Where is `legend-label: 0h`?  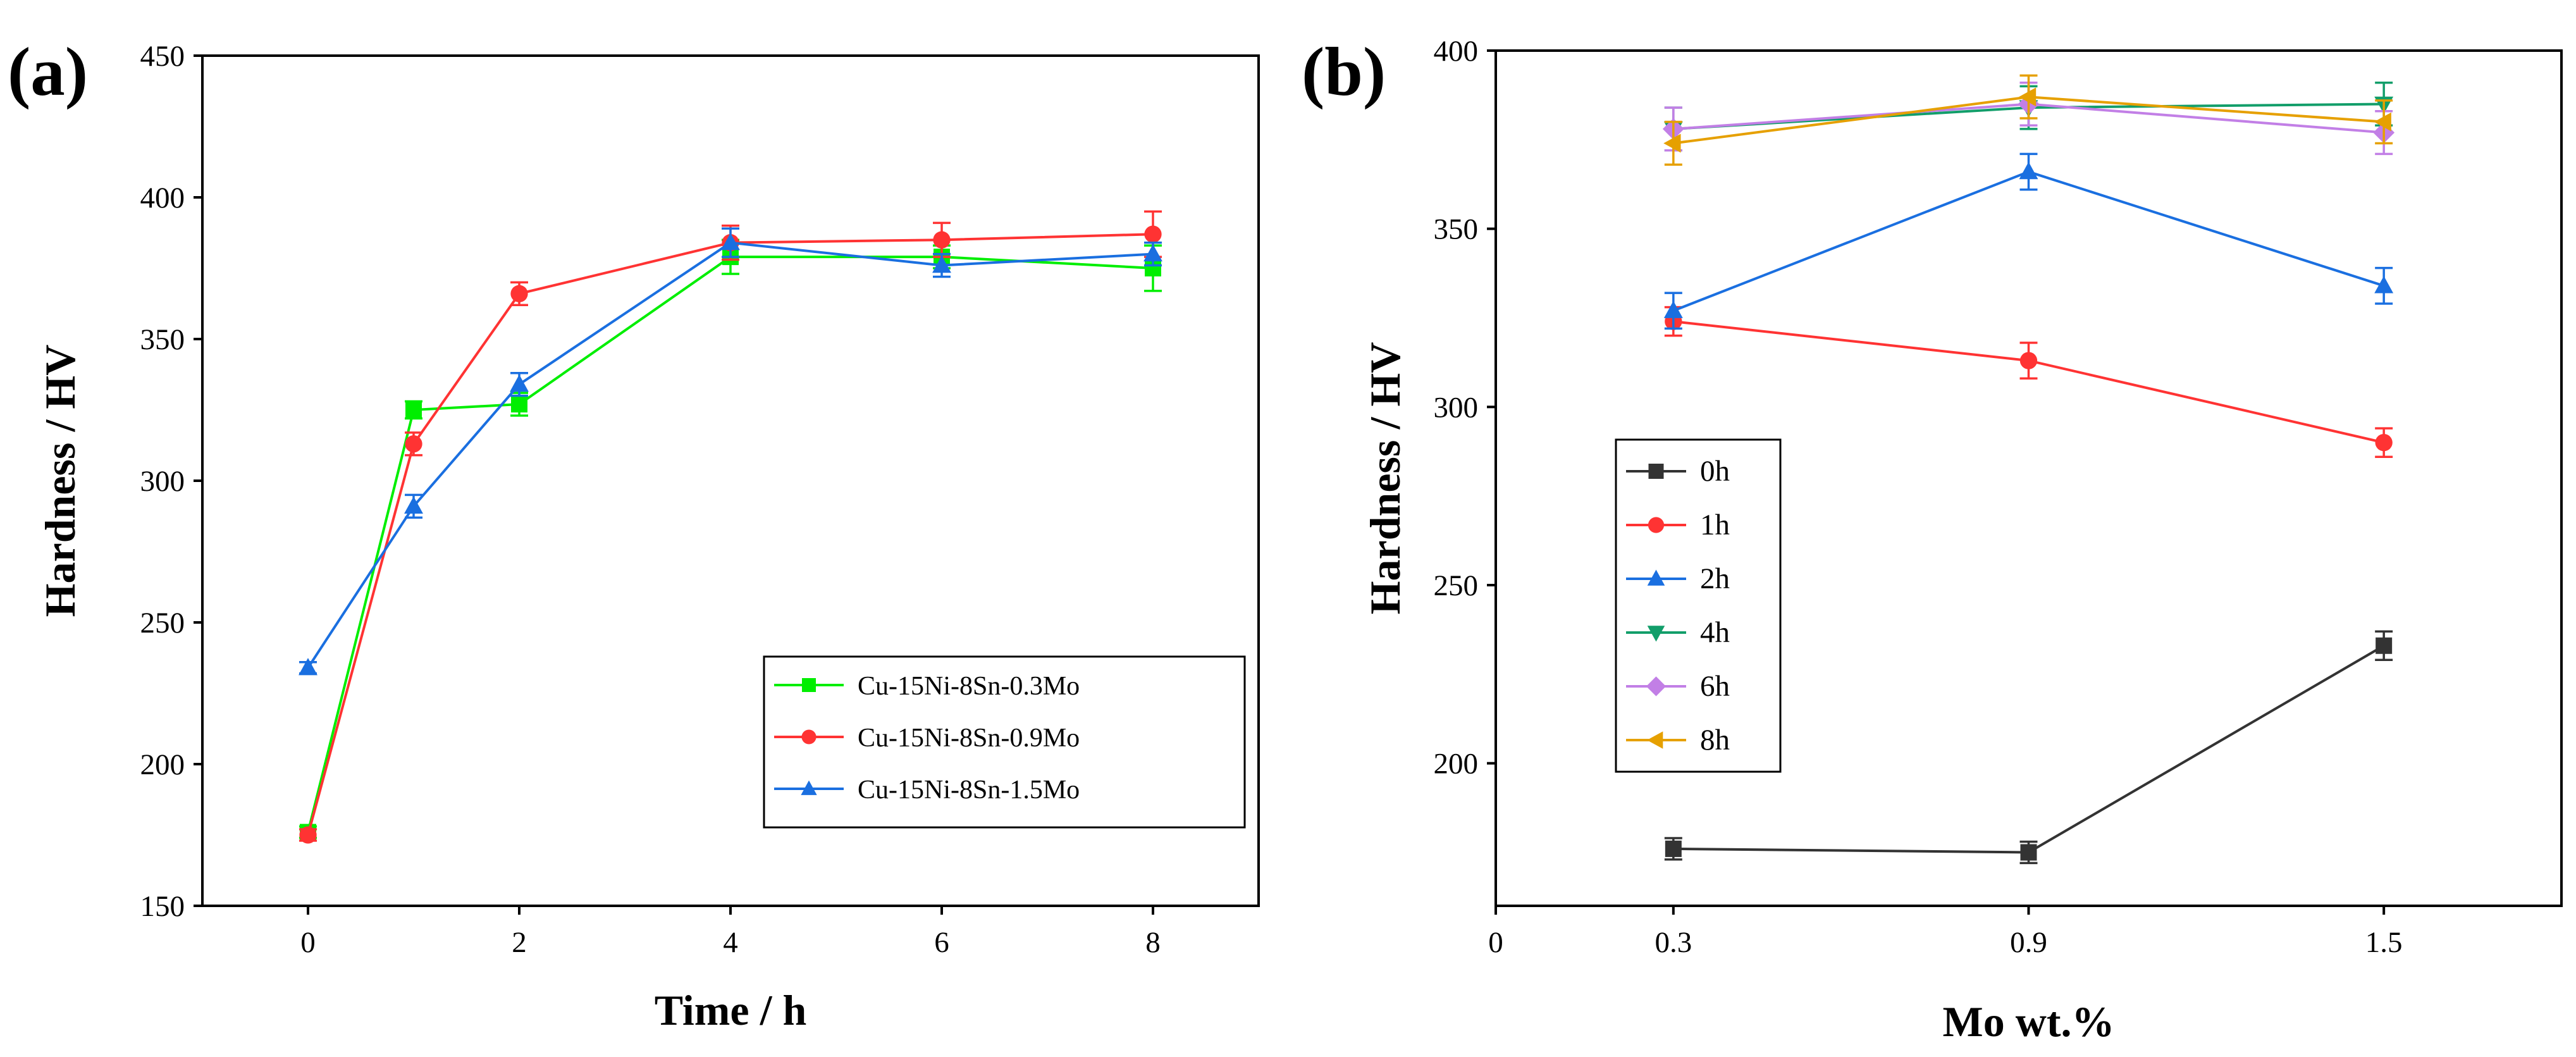 legend-label: 0h is located at coordinates (1715, 471).